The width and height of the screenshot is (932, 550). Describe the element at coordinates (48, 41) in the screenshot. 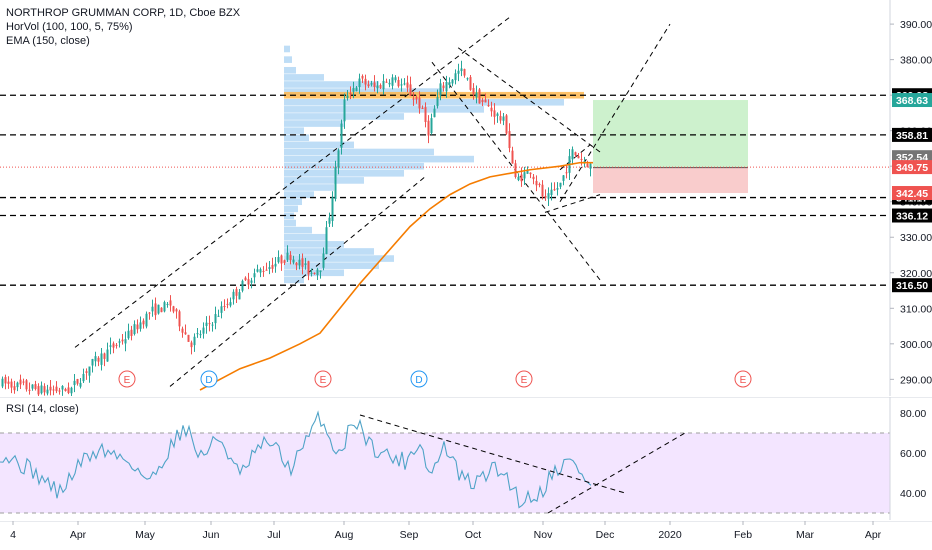

I see `ema-legend: EMA (150, close)` at that location.